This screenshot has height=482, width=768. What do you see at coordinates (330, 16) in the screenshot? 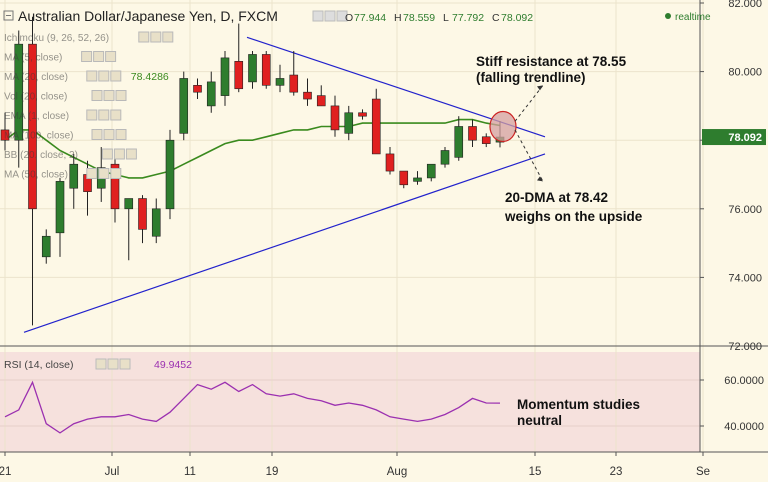
I see `header-settings-icon` at bounding box center [330, 16].